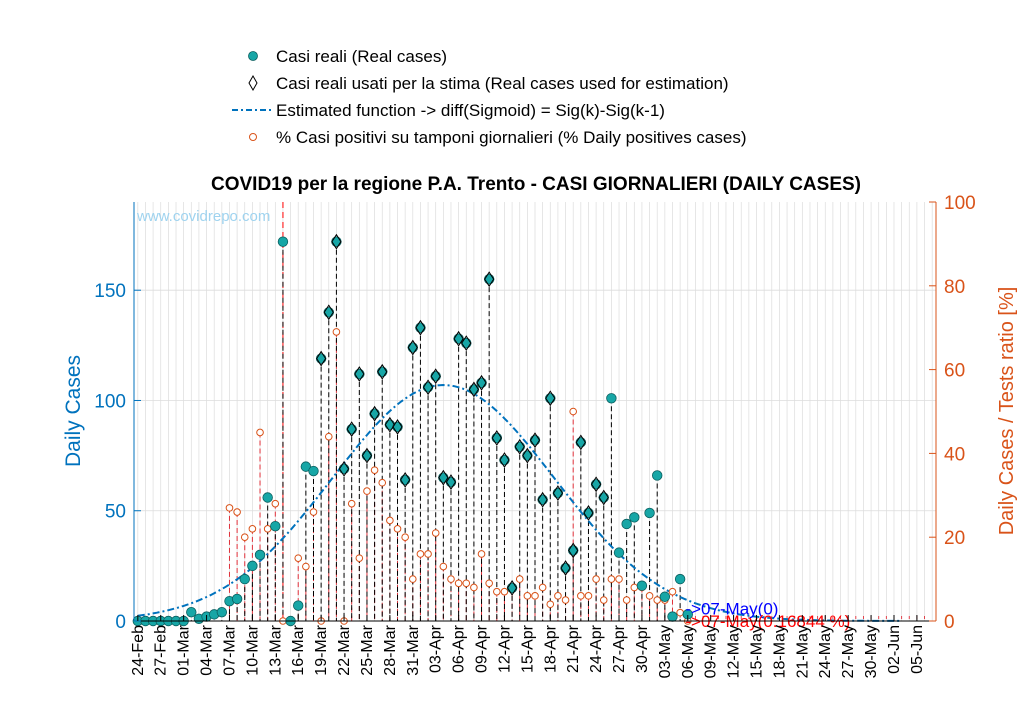 The image size is (1036, 703). I want to click on y-tick-label-left: 0, so click(120, 622).